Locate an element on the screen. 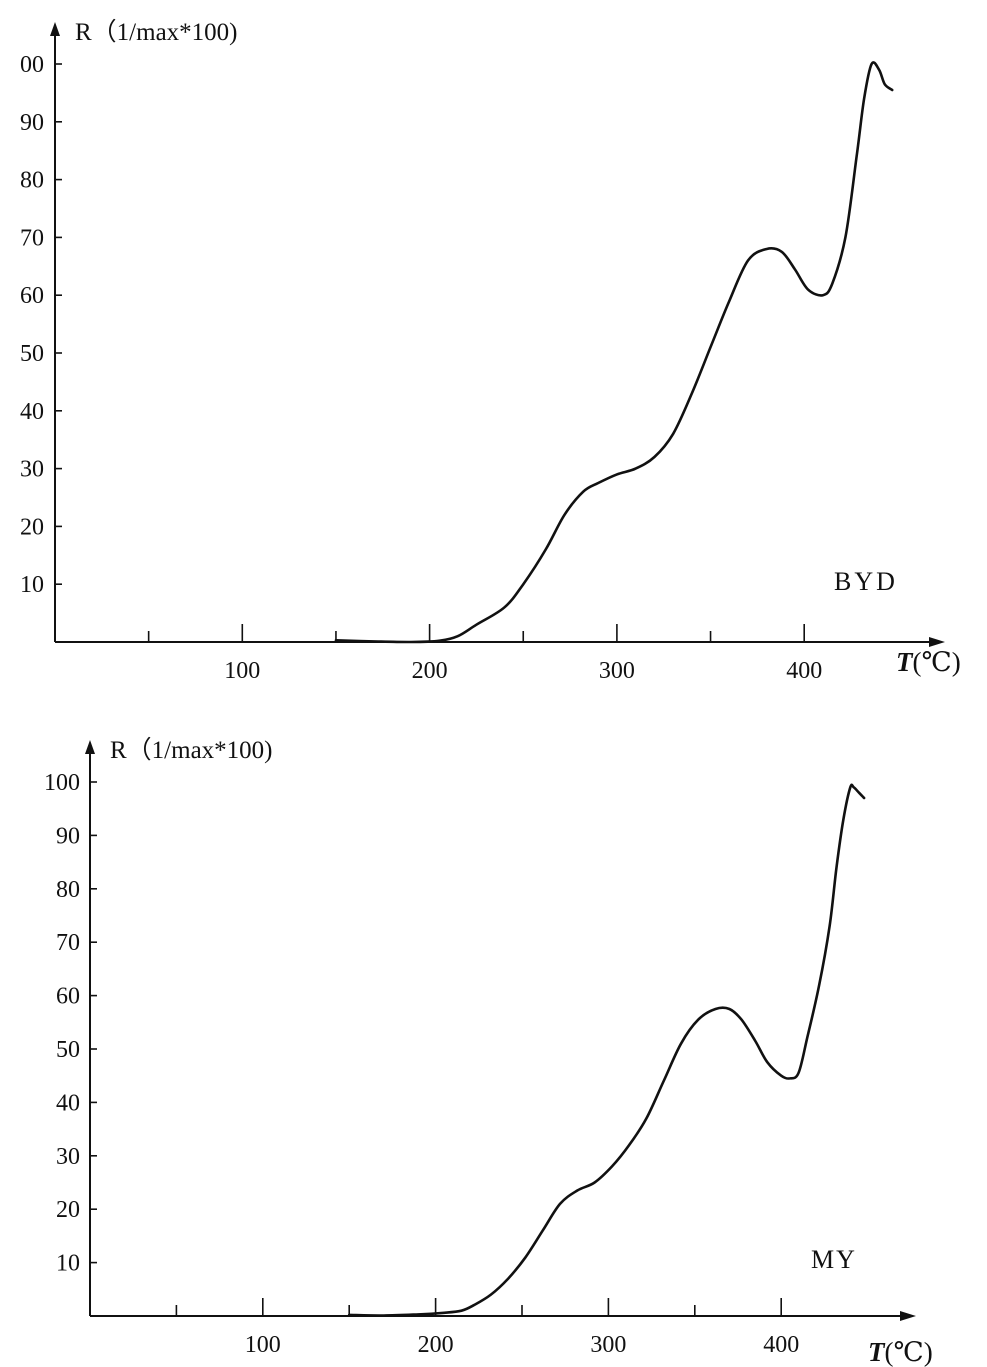 The image size is (987, 1367). y-tick-label: 100 is located at coordinates (62, 783).